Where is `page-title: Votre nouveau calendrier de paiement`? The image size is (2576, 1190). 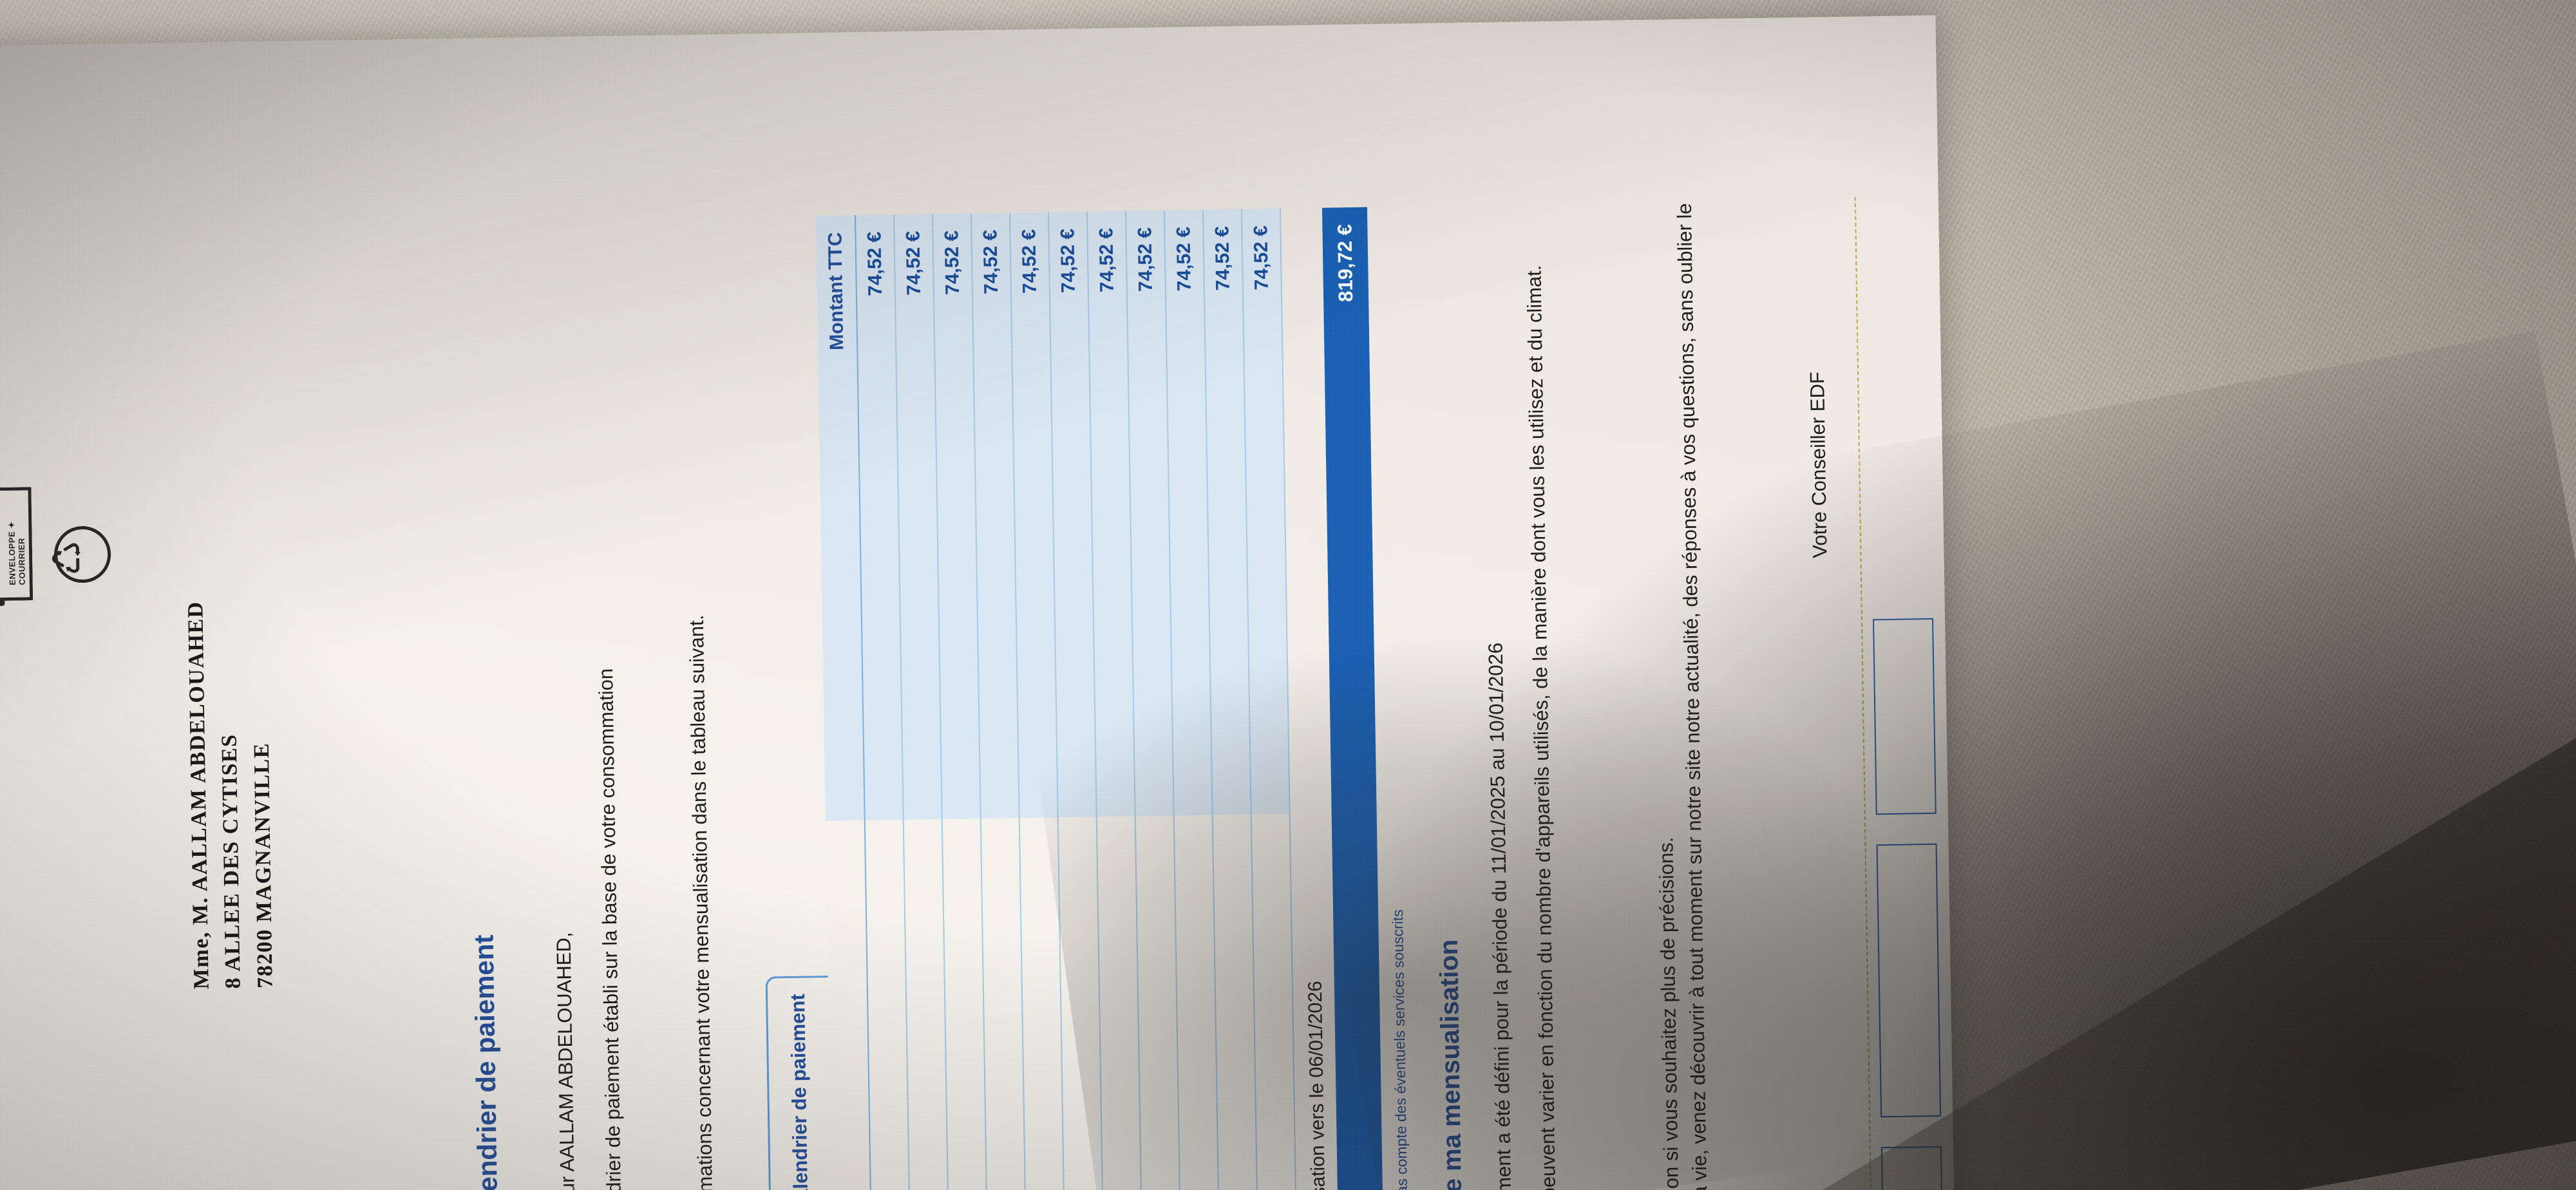 page-title: Votre nouveau calendrier de paiement is located at coordinates (487, 1062).